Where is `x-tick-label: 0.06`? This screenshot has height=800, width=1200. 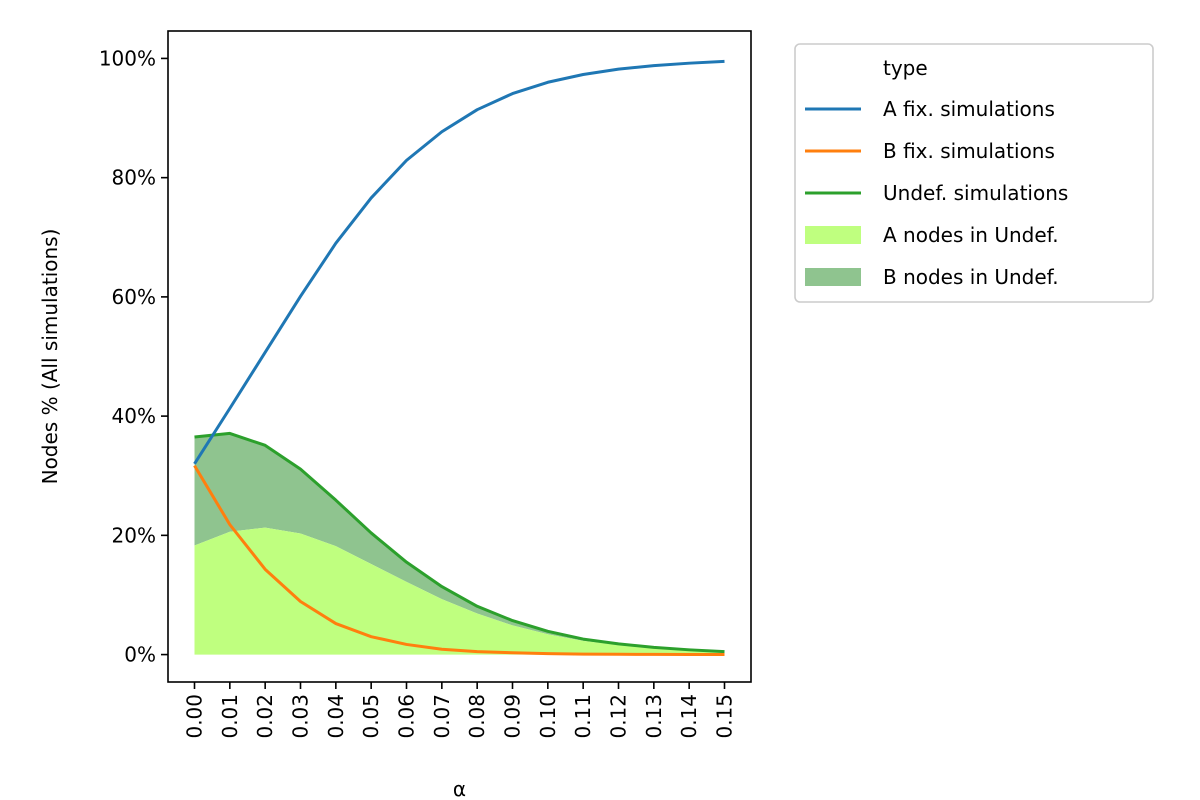
x-tick-label: 0.06 is located at coordinates (407, 716).